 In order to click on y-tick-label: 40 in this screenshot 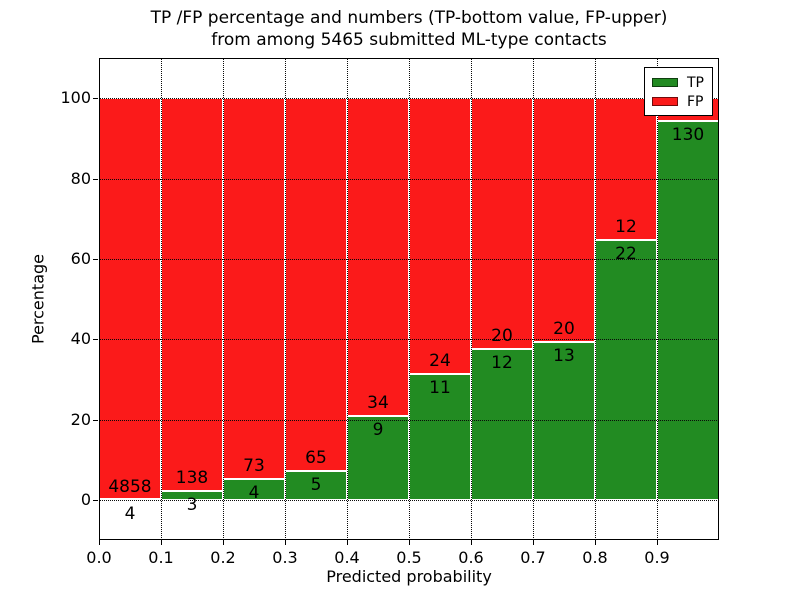, I will do `click(80, 339)`.